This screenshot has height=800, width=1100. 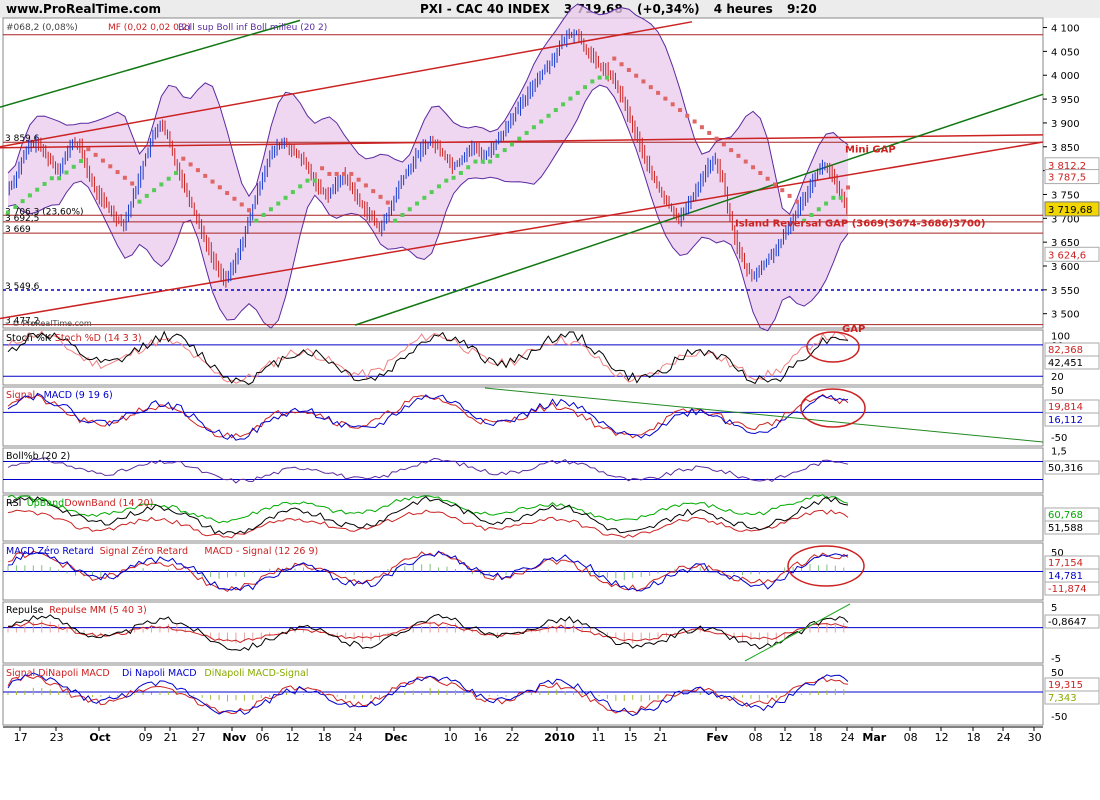 I want to click on value-tag: 60,768, so click(x=1065, y=515).